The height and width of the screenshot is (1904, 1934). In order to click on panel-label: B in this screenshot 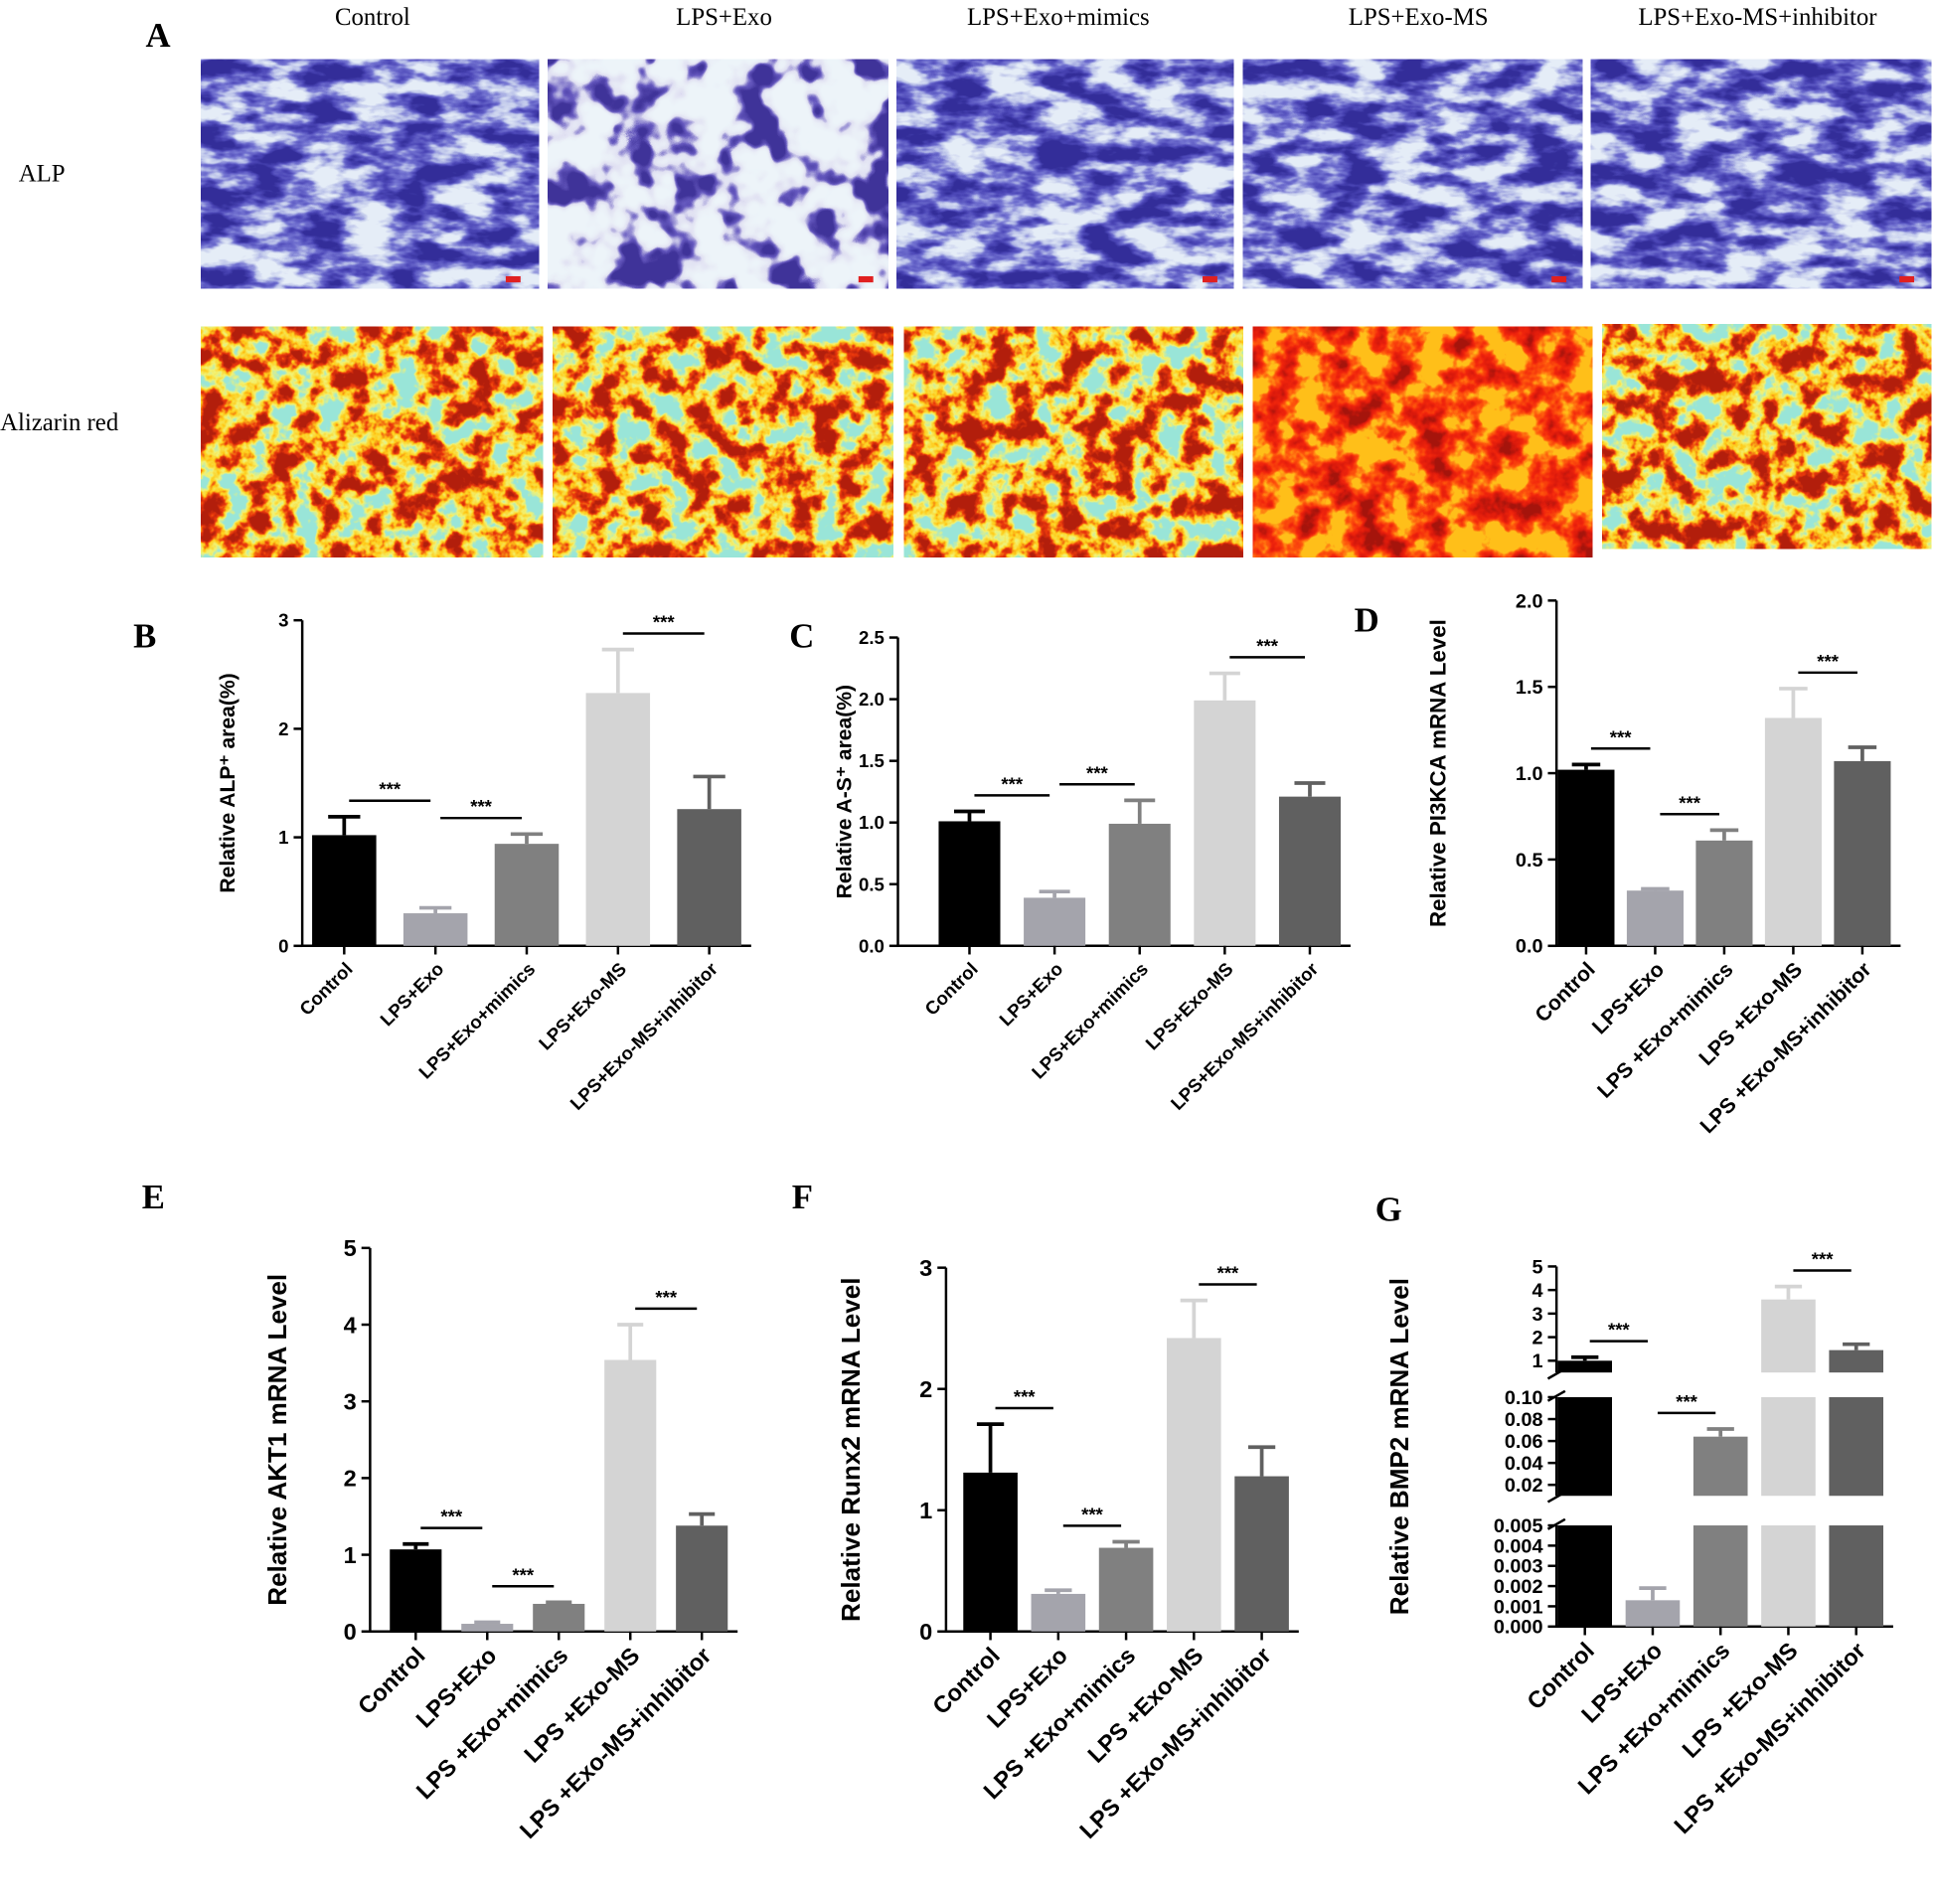, I will do `click(144, 635)`.